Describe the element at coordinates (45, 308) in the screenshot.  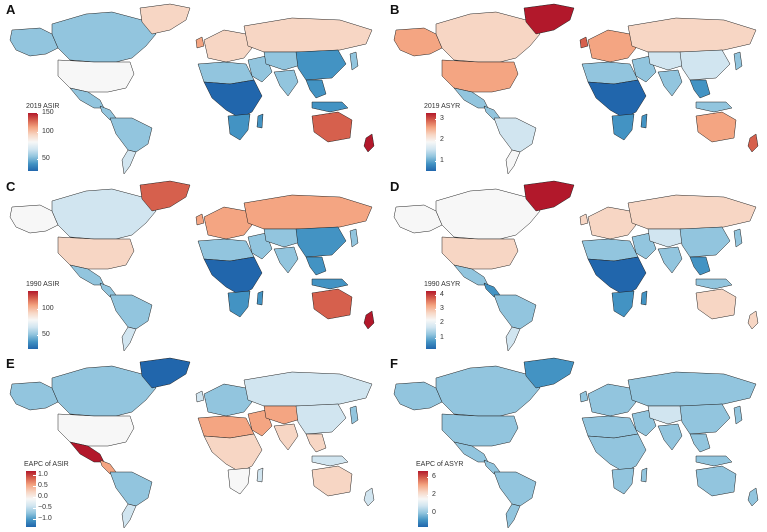
I see `legend-tick: 100` at that location.